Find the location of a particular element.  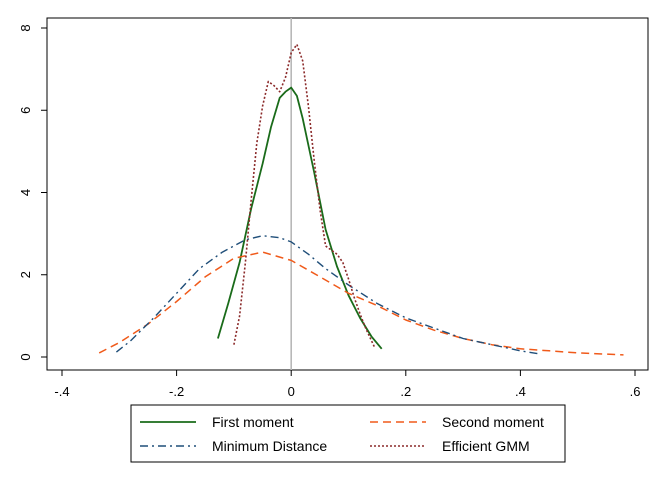

x-tick-label: 0 is located at coordinates (291, 391).